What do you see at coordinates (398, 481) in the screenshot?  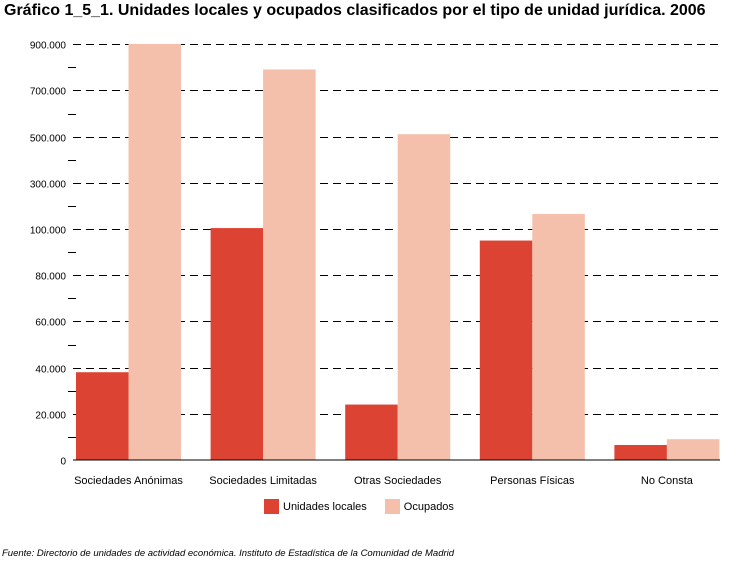 I see `x-category-label: Otras Sociedades` at bounding box center [398, 481].